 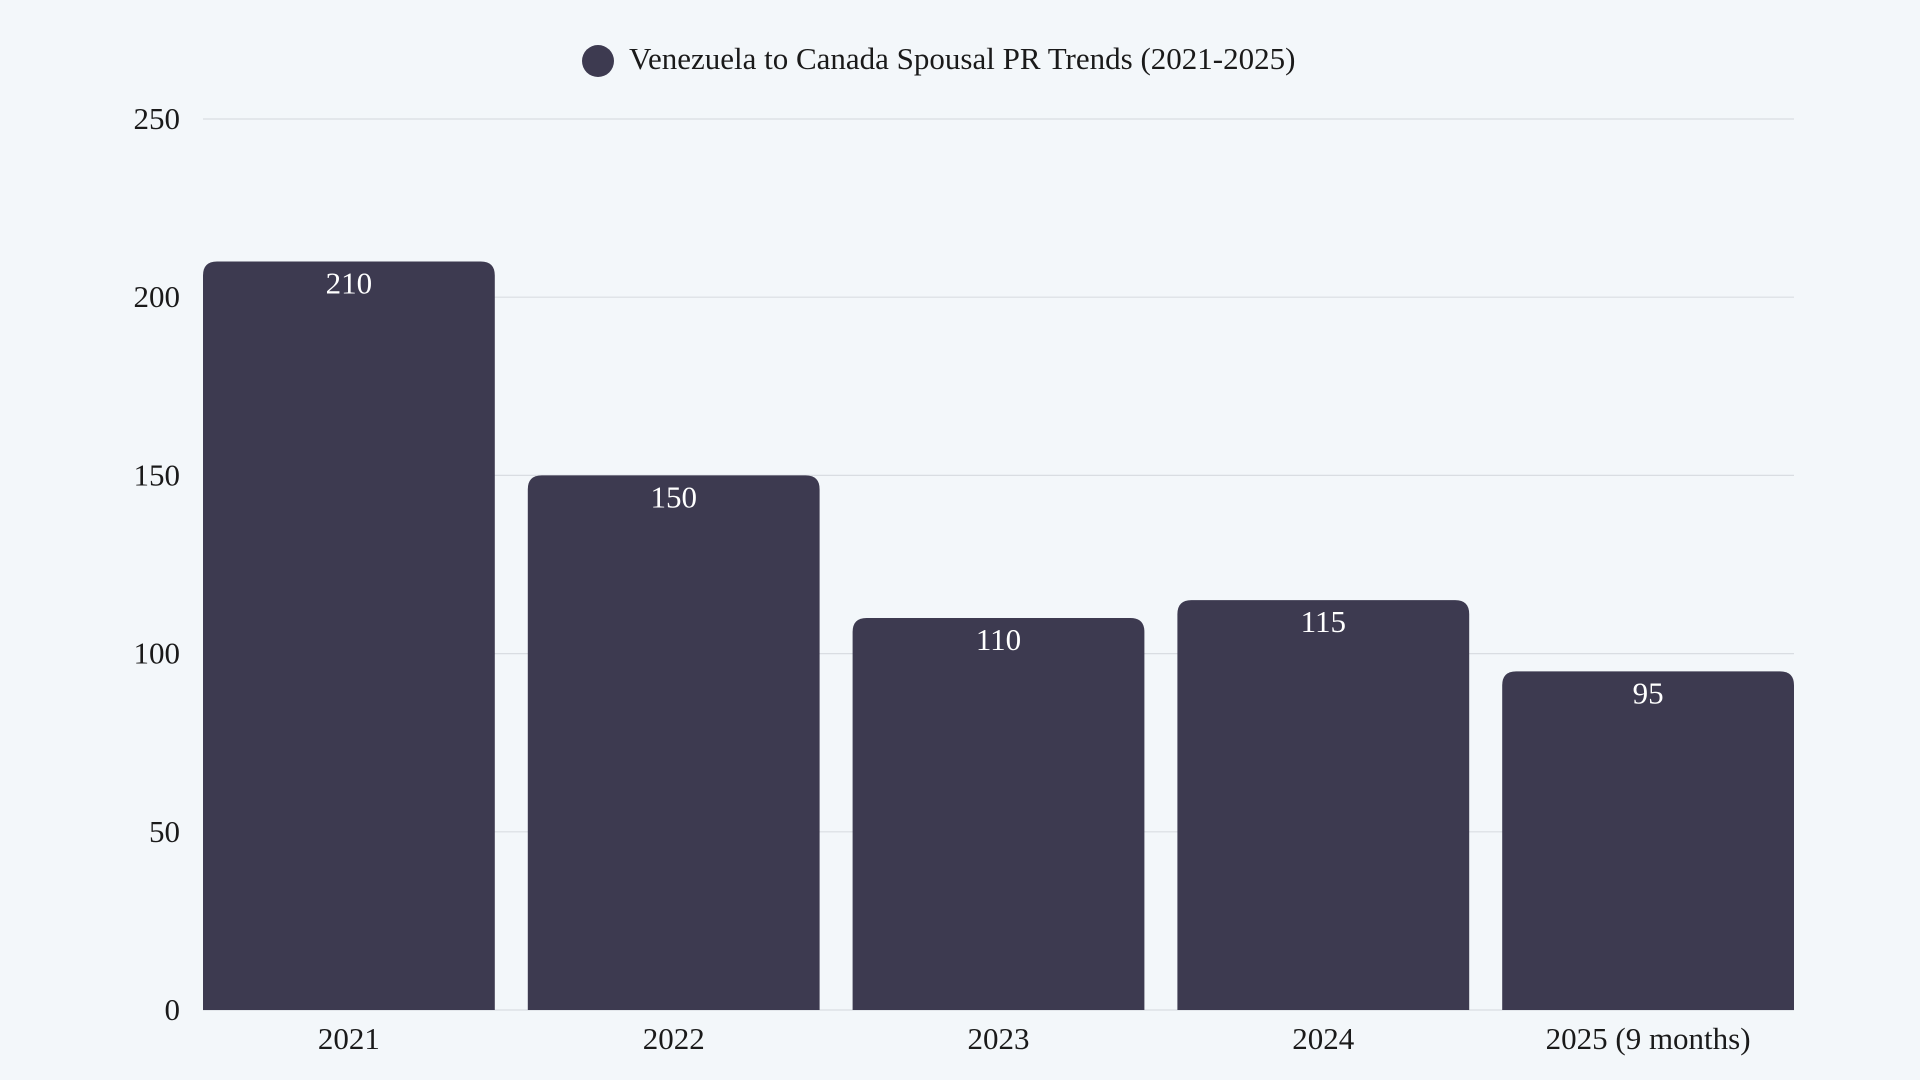 I want to click on x-tick-label: 2022, so click(x=674, y=1038).